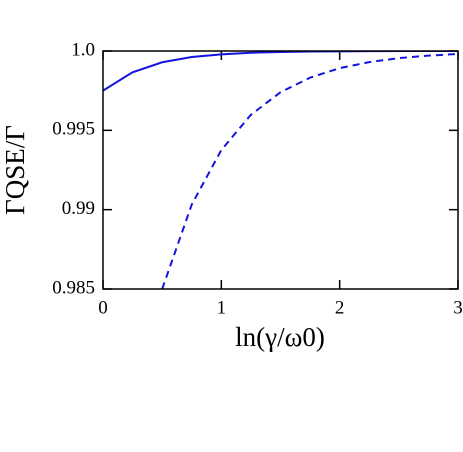 The width and height of the screenshot is (463, 452). I want to click on y-axis-label: ΓQSE/Γ, so click(15, 170).